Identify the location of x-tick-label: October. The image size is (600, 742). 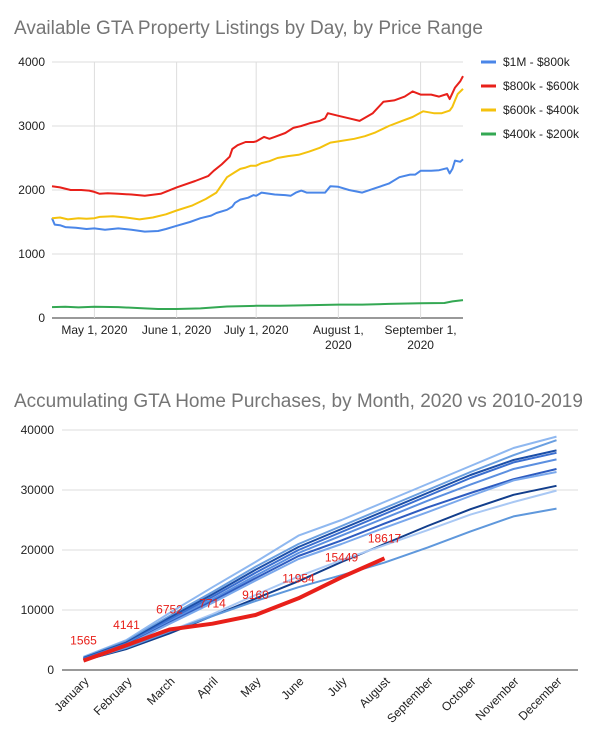
(459, 694).